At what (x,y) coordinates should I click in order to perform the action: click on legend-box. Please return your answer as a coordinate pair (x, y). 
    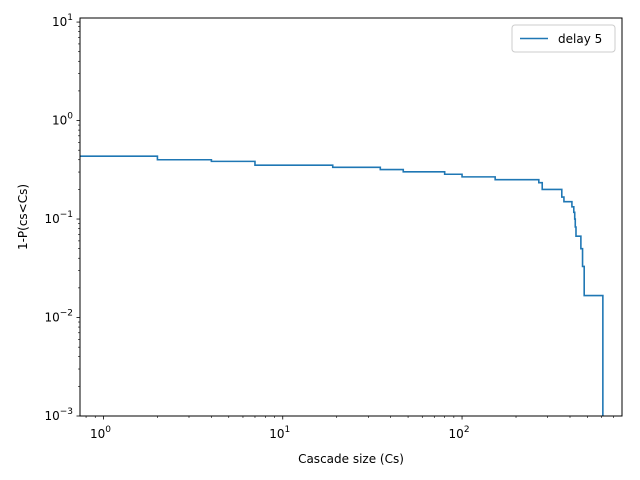
    Looking at the image, I should click on (563, 38).